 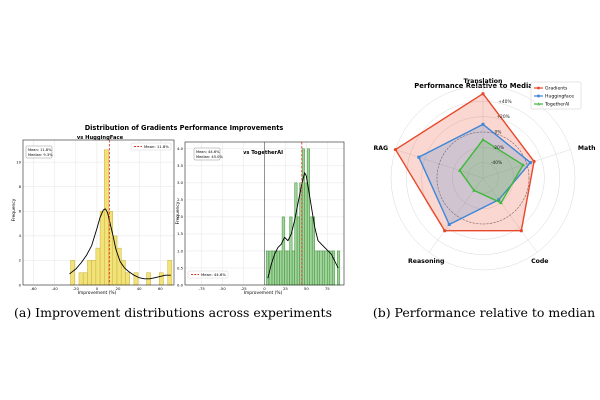 I want to click on ta-xtick-label: -75, so click(x=202, y=288).